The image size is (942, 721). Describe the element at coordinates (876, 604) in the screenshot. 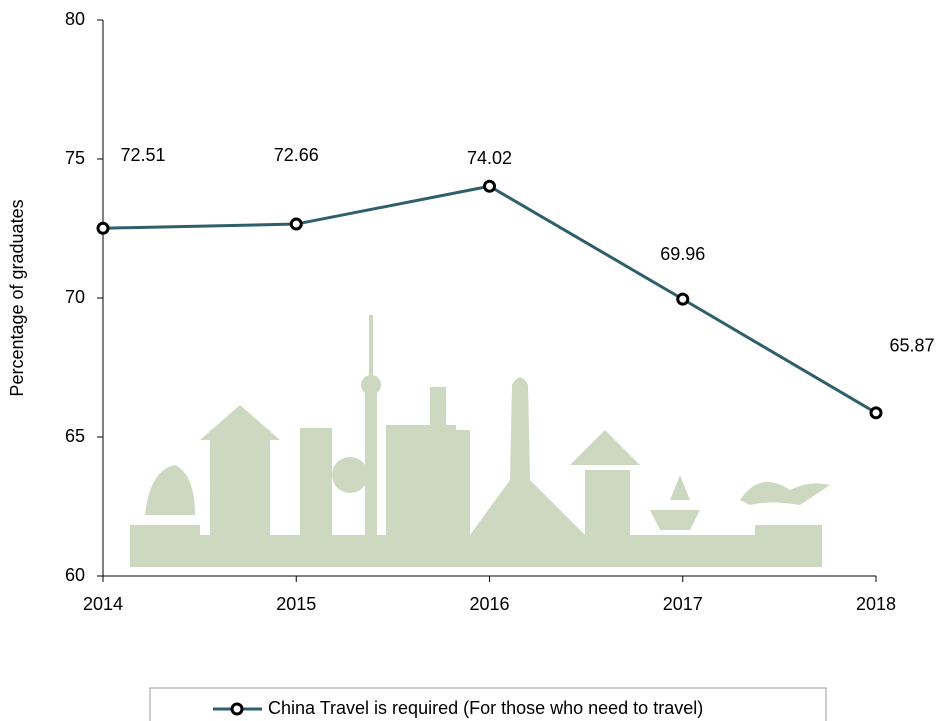

I see `x-tick-label: 2018` at that location.